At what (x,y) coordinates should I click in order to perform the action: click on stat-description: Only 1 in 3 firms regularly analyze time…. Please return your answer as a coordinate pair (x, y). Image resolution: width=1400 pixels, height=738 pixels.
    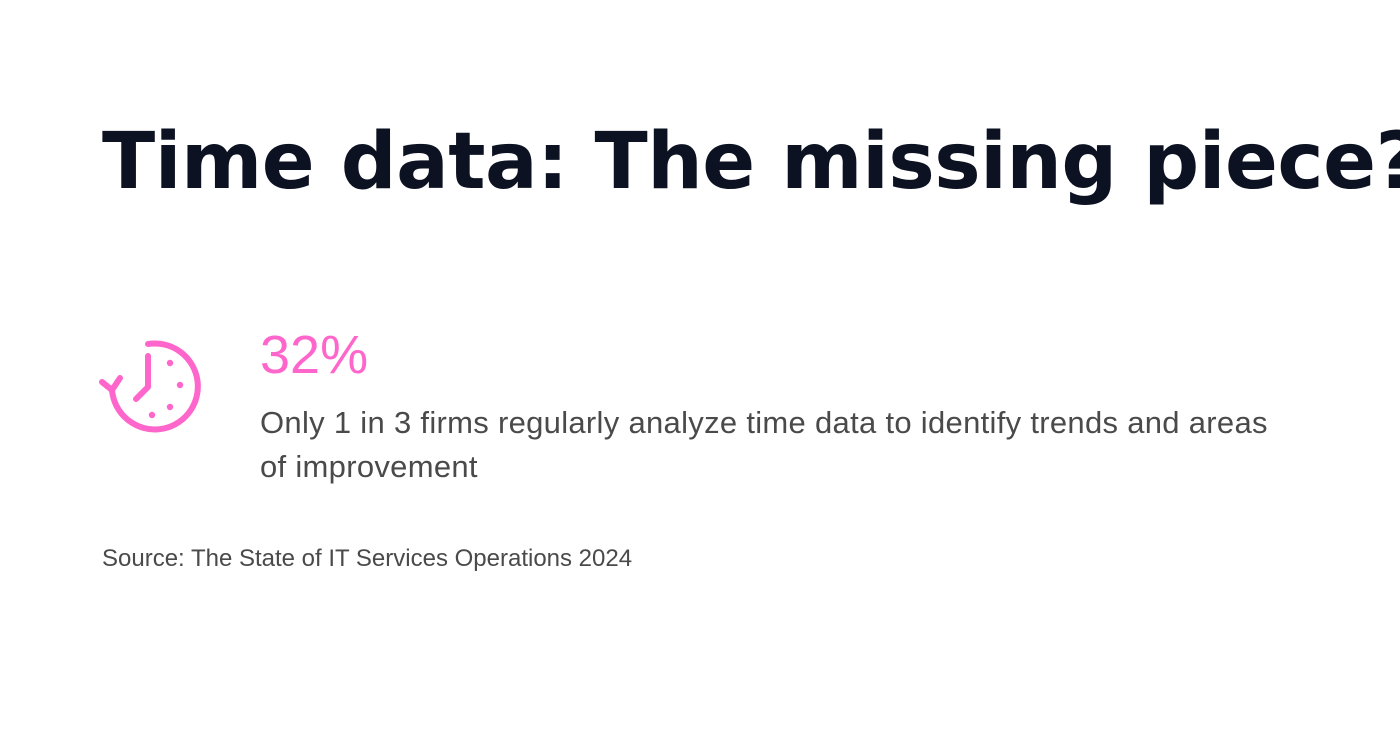
    Looking at the image, I should click on (764, 444).